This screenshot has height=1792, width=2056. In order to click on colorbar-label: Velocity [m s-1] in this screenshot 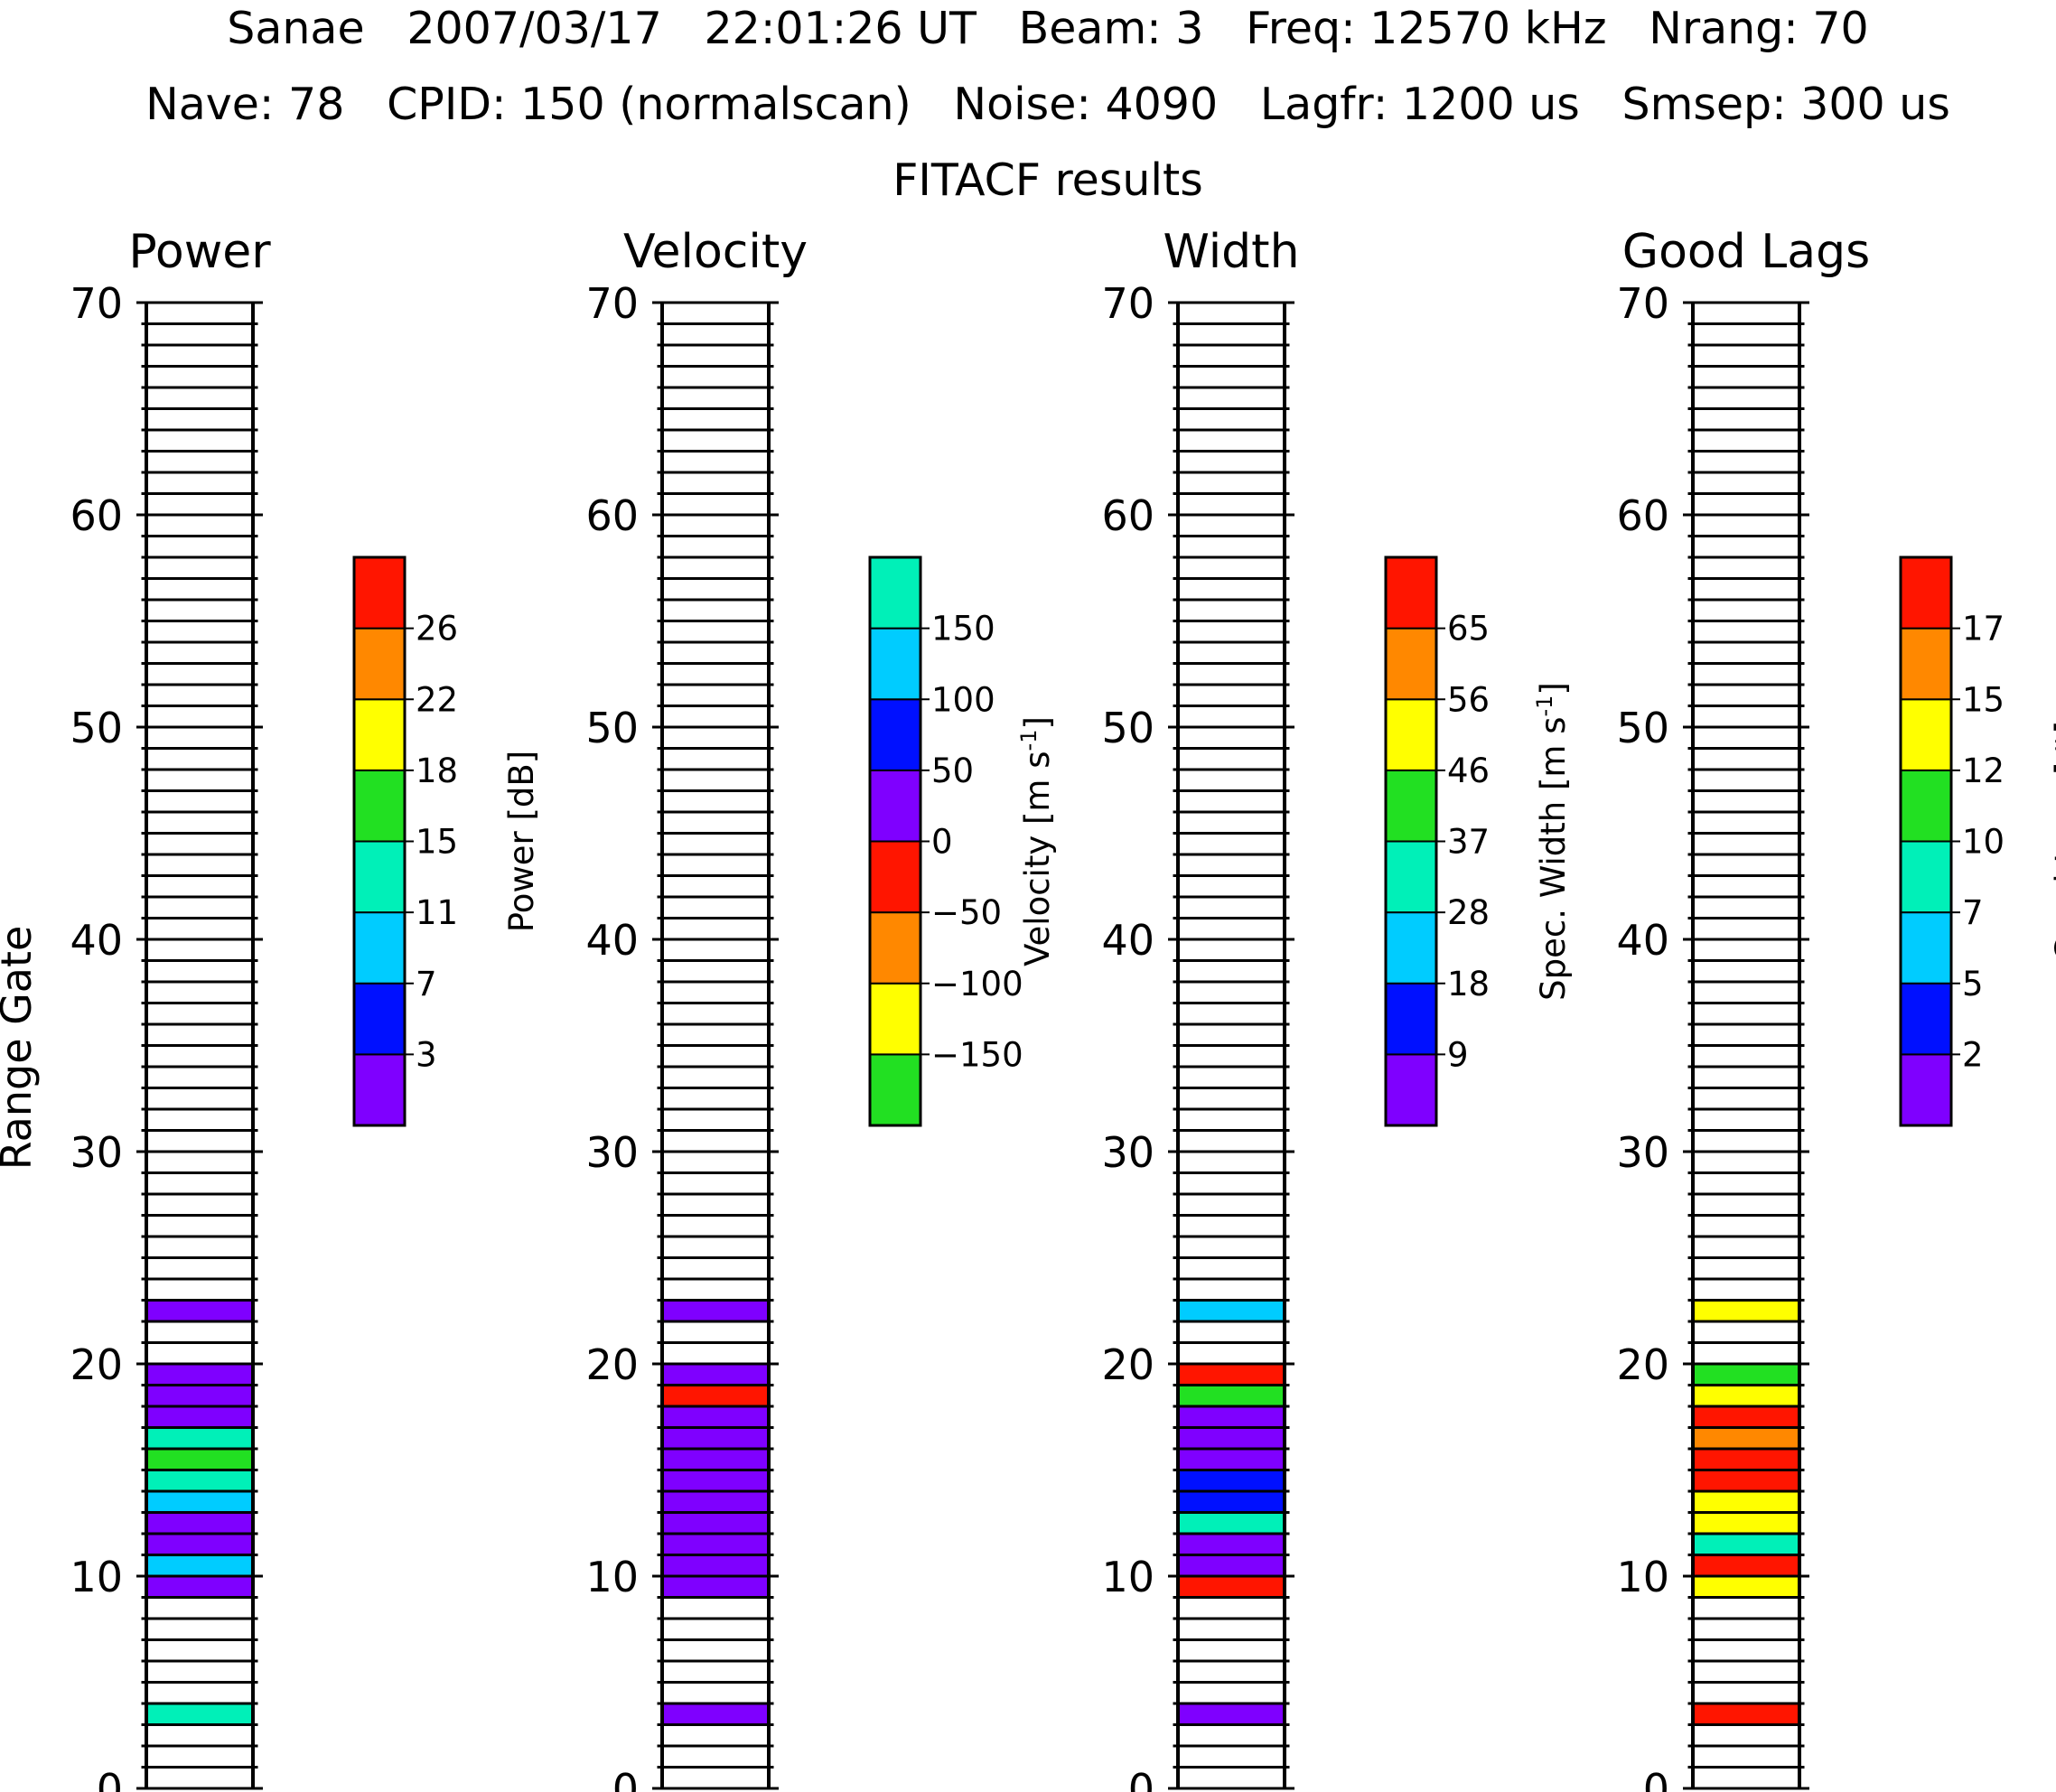, I will do `click(1037, 841)`.